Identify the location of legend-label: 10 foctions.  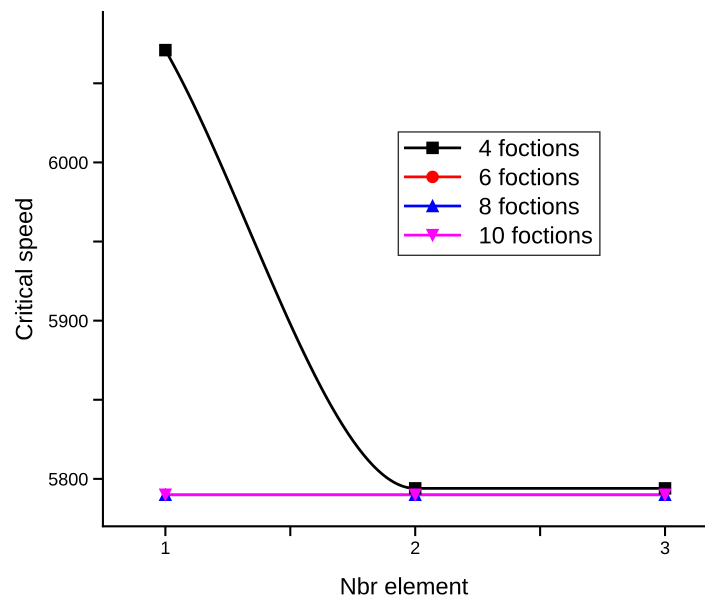
(536, 235).